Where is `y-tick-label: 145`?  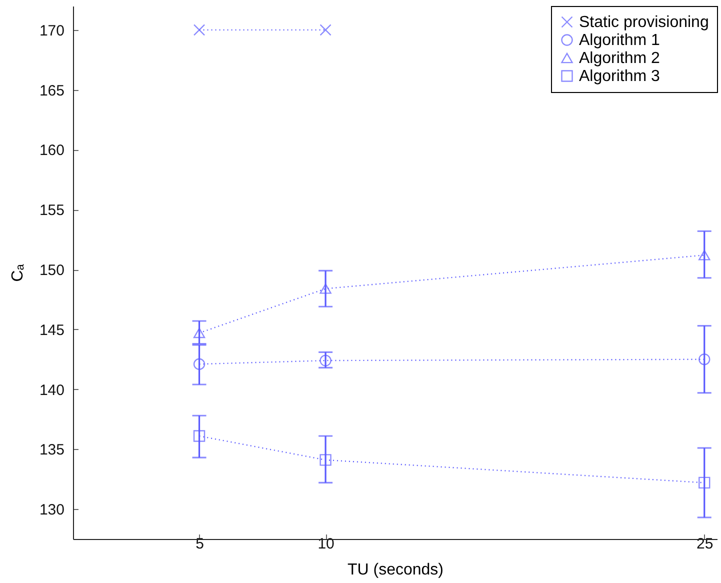 y-tick-label: 145 is located at coordinates (51, 330).